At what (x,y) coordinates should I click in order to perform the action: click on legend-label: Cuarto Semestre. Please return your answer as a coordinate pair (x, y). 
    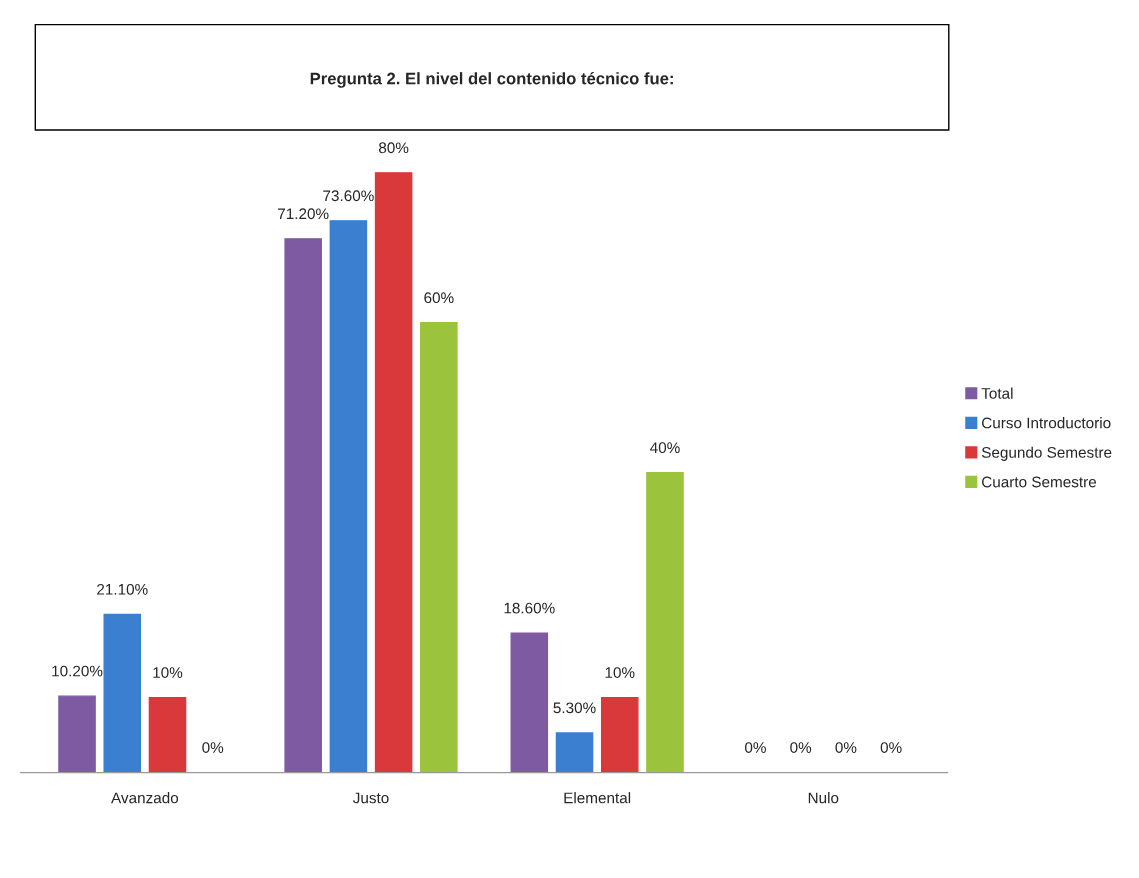
    Looking at the image, I should click on (1039, 482).